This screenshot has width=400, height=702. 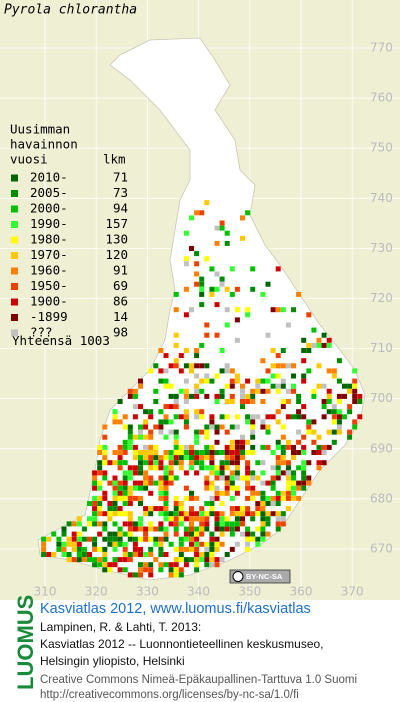 What do you see at coordinates (200, 651) in the screenshot?
I see `credits-background` at bounding box center [200, 651].